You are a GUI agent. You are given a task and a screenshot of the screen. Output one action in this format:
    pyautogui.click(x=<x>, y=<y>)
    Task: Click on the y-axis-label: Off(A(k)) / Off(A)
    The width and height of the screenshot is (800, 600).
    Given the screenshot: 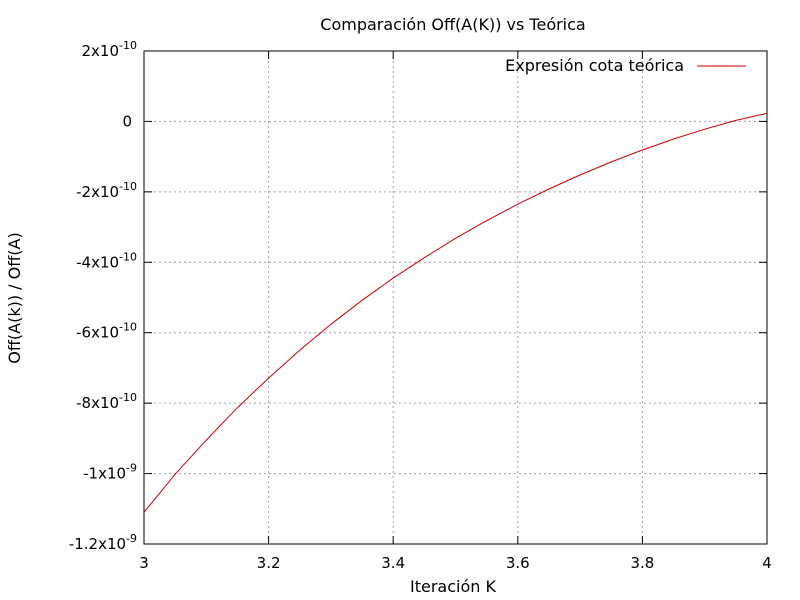 What is the action you would take?
    pyautogui.click(x=14, y=297)
    